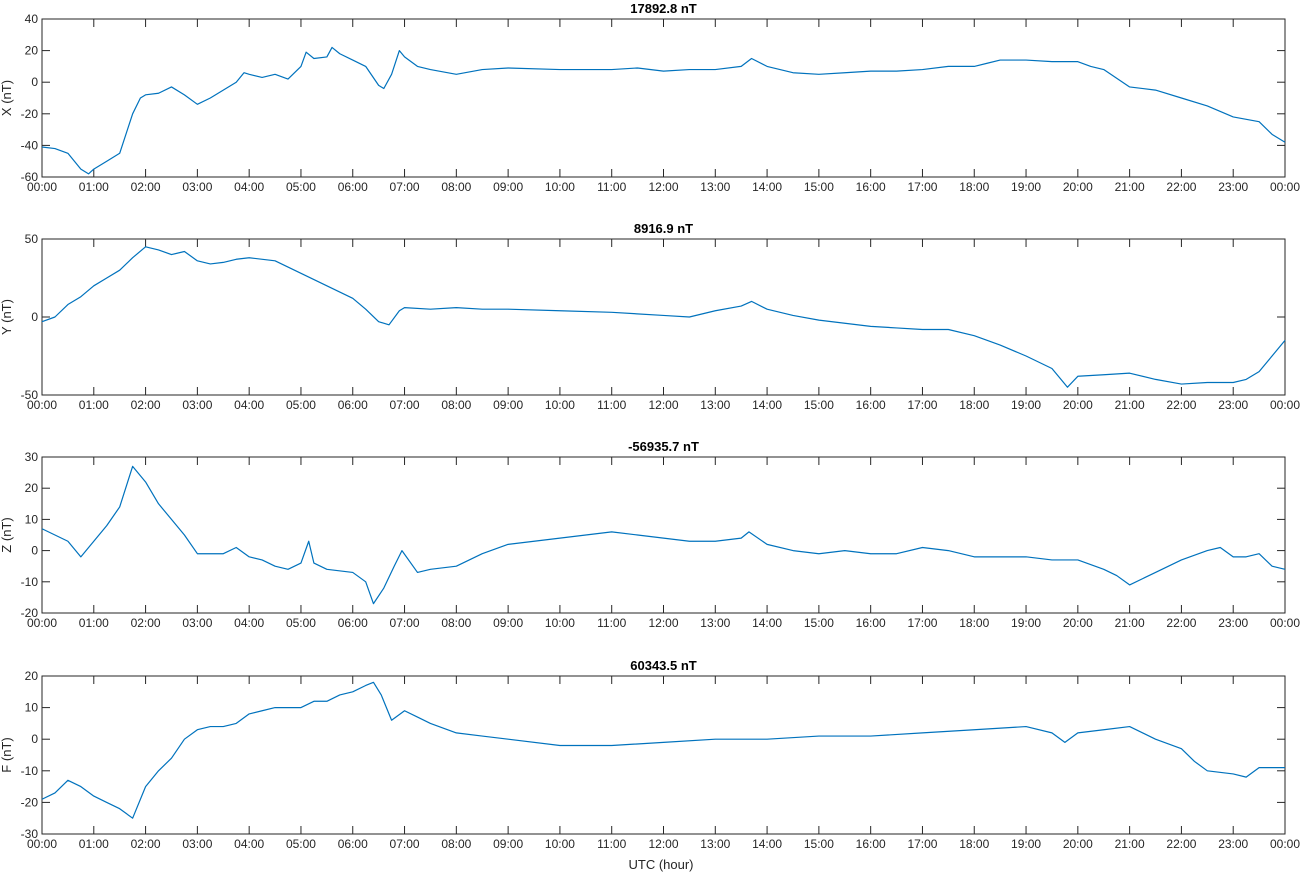 Image resolution: width=1307 pixels, height=872 pixels. What do you see at coordinates (456, 187) in the screenshot?
I see `x-tick-label: 08:00` at bounding box center [456, 187].